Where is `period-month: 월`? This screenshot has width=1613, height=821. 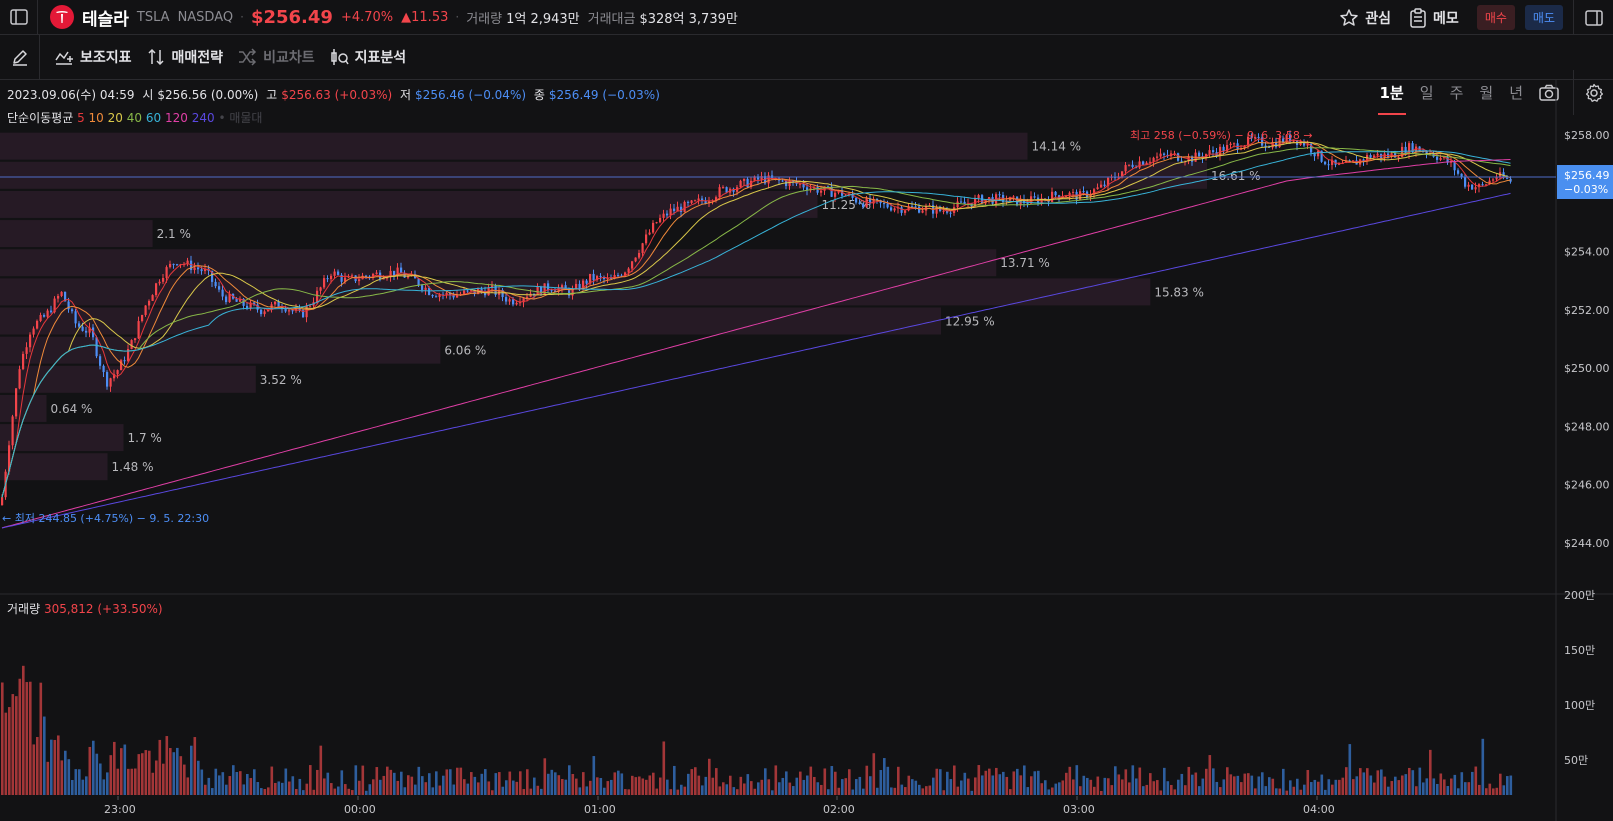
period-month: 월 is located at coordinates (1486, 93).